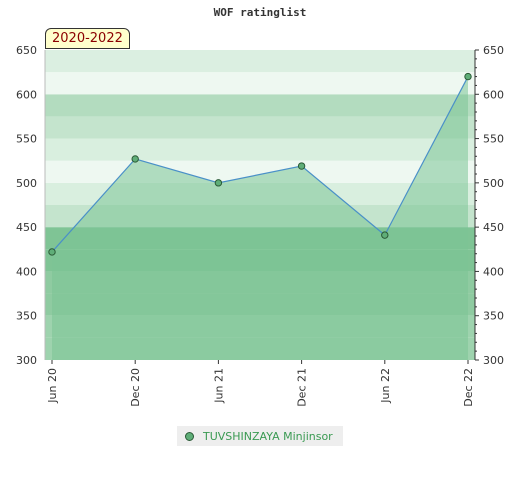  Describe the element at coordinates (493, 50) in the screenshot. I see `y-tick-label-right: 650` at that location.